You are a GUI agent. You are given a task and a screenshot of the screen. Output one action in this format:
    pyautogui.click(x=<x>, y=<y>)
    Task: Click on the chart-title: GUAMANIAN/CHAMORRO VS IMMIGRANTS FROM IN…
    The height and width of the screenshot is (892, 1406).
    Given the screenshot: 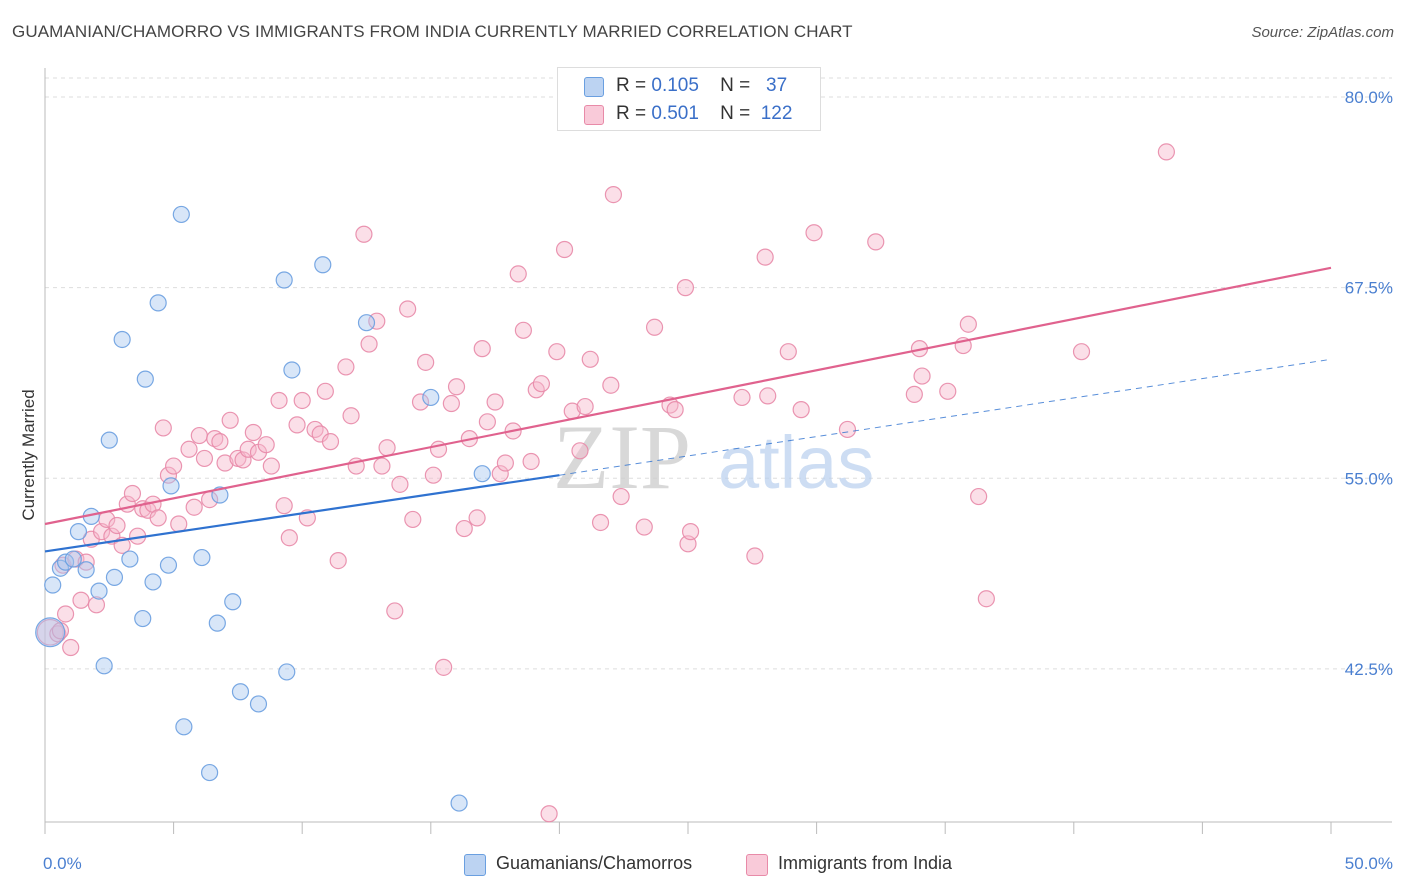 What is the action you would take?
    pyautogui.click(x=432, y=31)
    